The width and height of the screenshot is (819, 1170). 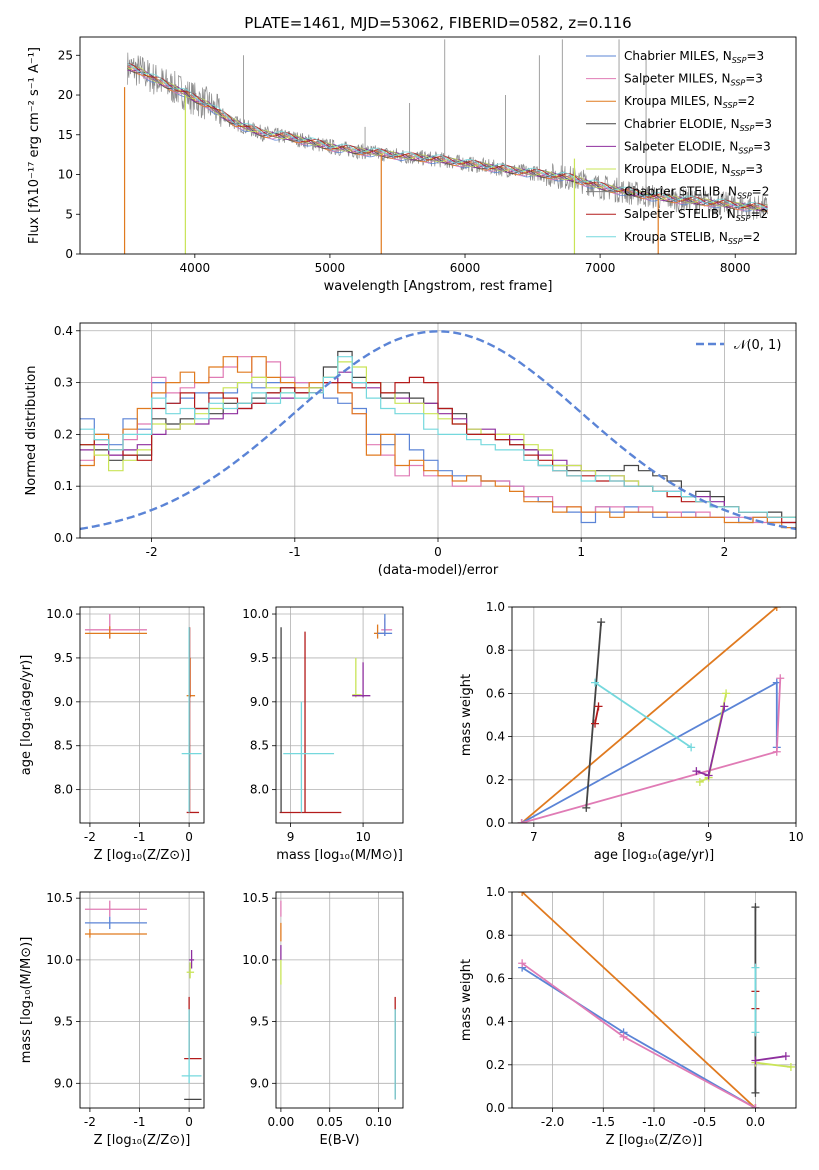 I want to click on x-tick-label: 10, so click(x=362, y=837).